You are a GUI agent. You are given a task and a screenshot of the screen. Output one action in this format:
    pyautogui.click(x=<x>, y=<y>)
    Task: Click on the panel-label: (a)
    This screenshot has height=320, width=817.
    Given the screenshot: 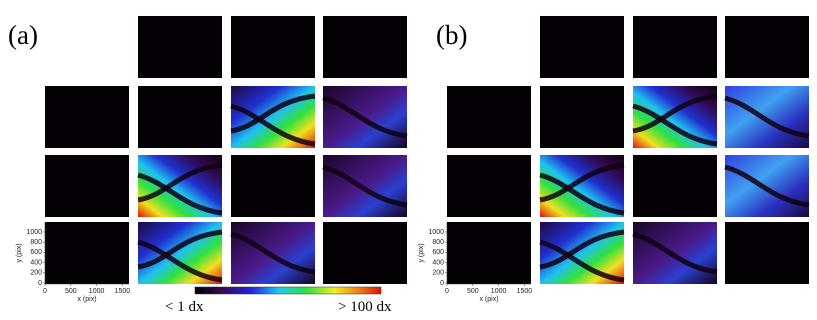 What is the action you would take?
    pyautogui.click(x=23, y=35)
    